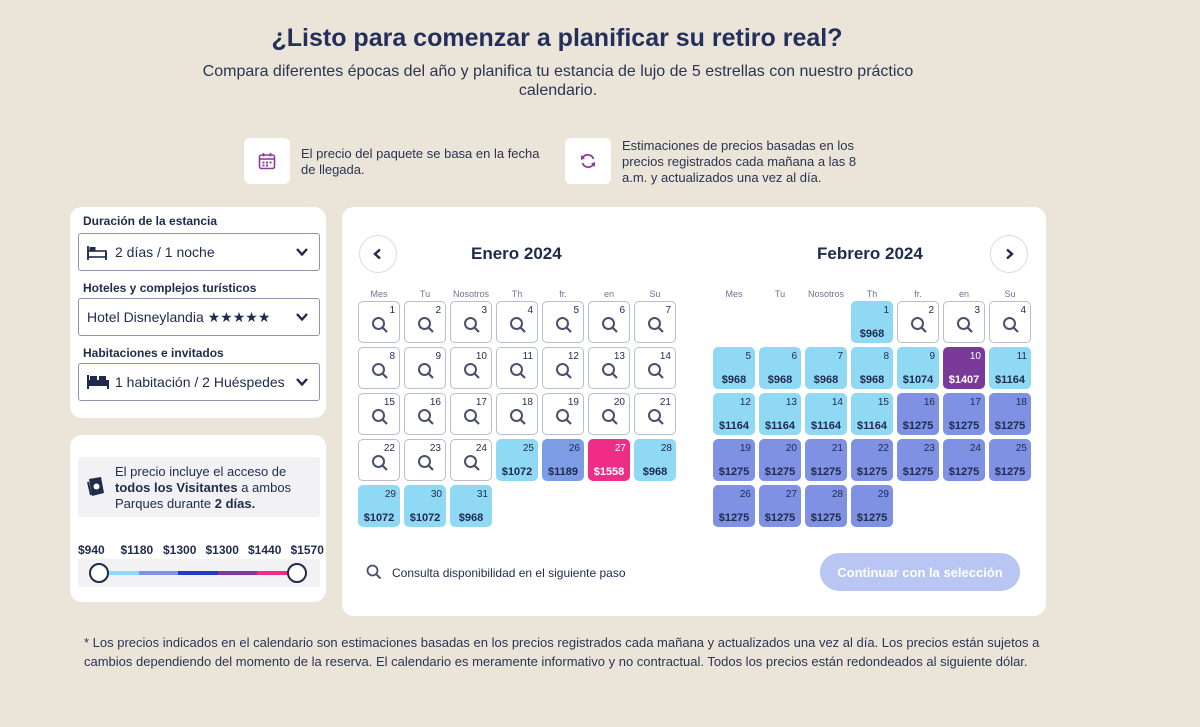  Describe the element at coordinates (791, 402) in the screenshot. I see `day-number: 13` at that location.